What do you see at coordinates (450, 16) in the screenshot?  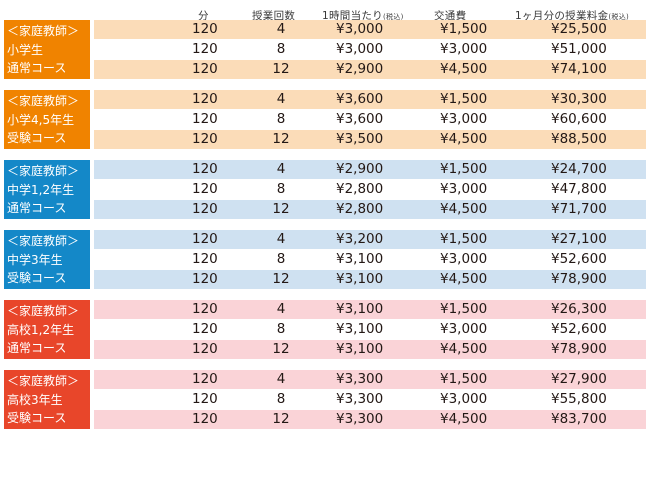 I see `header-transport: 交通費` at bounding box center [450, 16].